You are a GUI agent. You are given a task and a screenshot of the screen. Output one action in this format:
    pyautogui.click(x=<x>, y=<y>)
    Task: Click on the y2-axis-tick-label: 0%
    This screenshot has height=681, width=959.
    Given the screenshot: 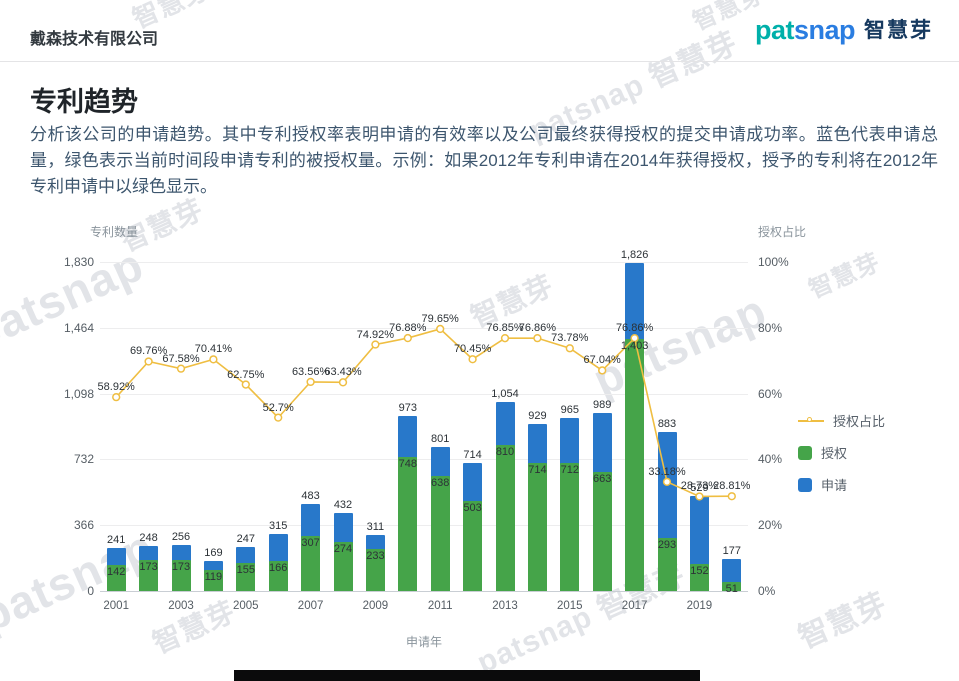 What is the action you would take?
    pyautogui.click(x=767, y=591)
    